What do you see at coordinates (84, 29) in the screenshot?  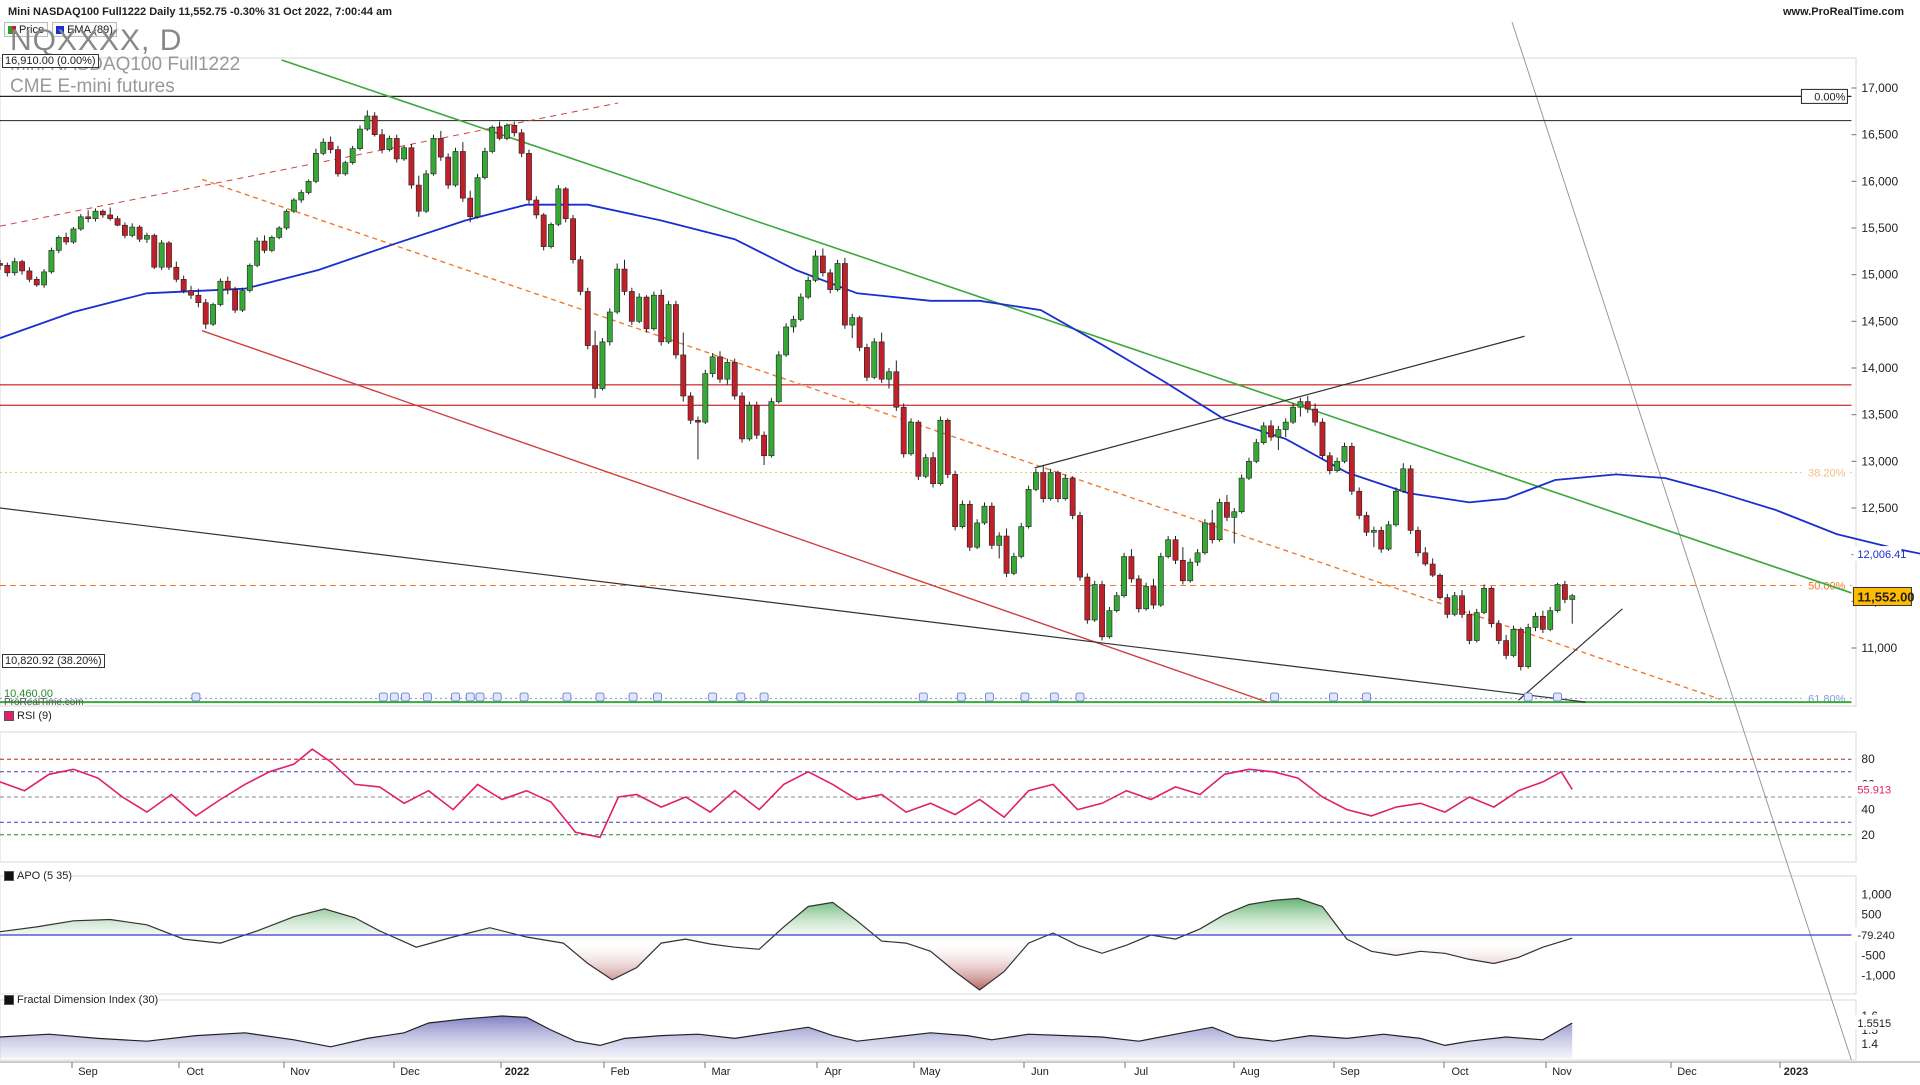 I see `legend-item-ema: EMA (89)` at bounding box center [84, 29].